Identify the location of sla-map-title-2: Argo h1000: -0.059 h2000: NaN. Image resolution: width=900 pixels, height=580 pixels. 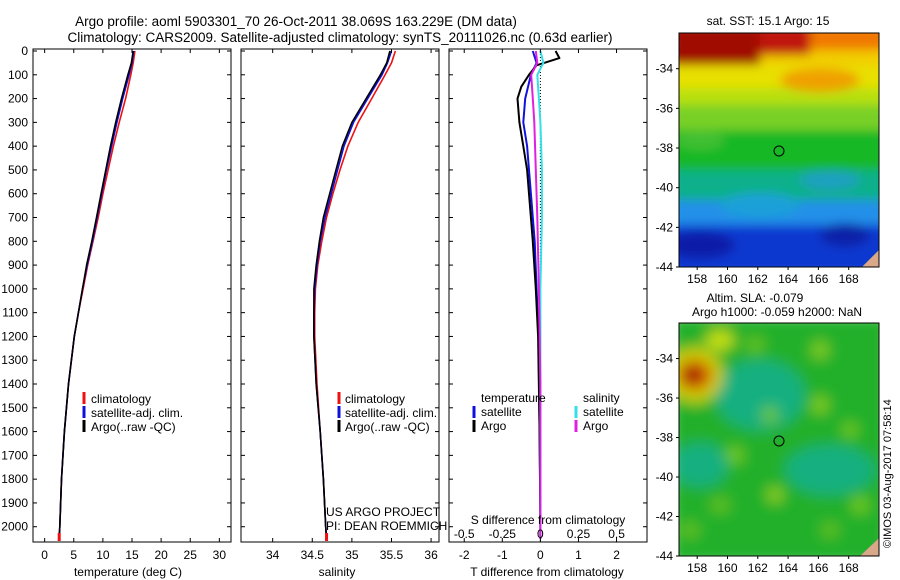
(777, 312).